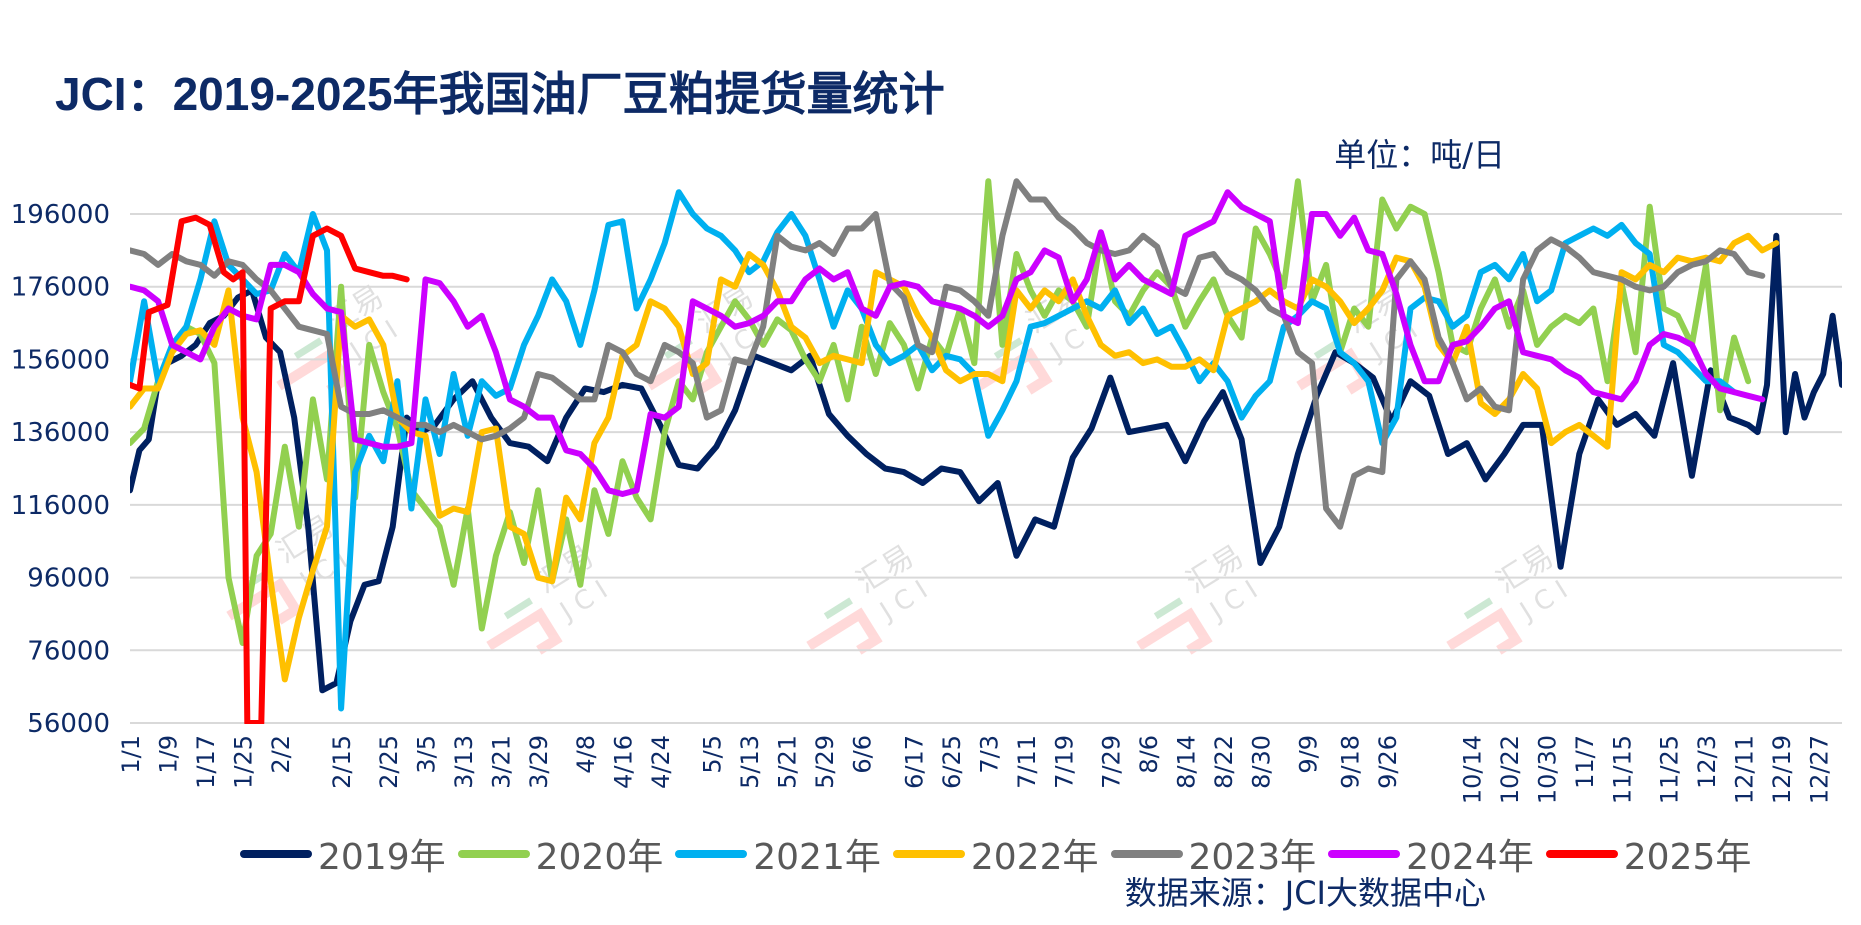 The image size is (1861, 925). What do you see at coordinates (60, 288) in the screenshot?
I see `y-tick-label: 176000` at bounding box center [60, 288].